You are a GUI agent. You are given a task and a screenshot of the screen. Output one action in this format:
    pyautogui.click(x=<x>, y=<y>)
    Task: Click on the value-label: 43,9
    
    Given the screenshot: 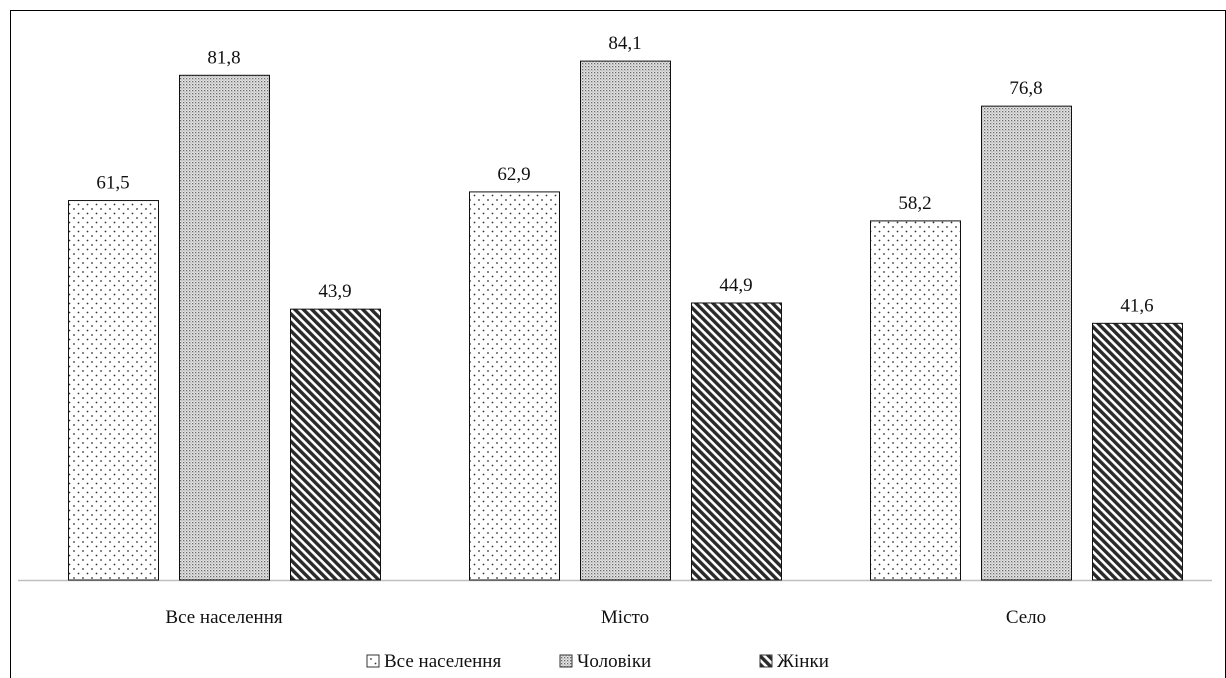 What is the action you would take?
    pyautogui.click(x=334, y=291)
    